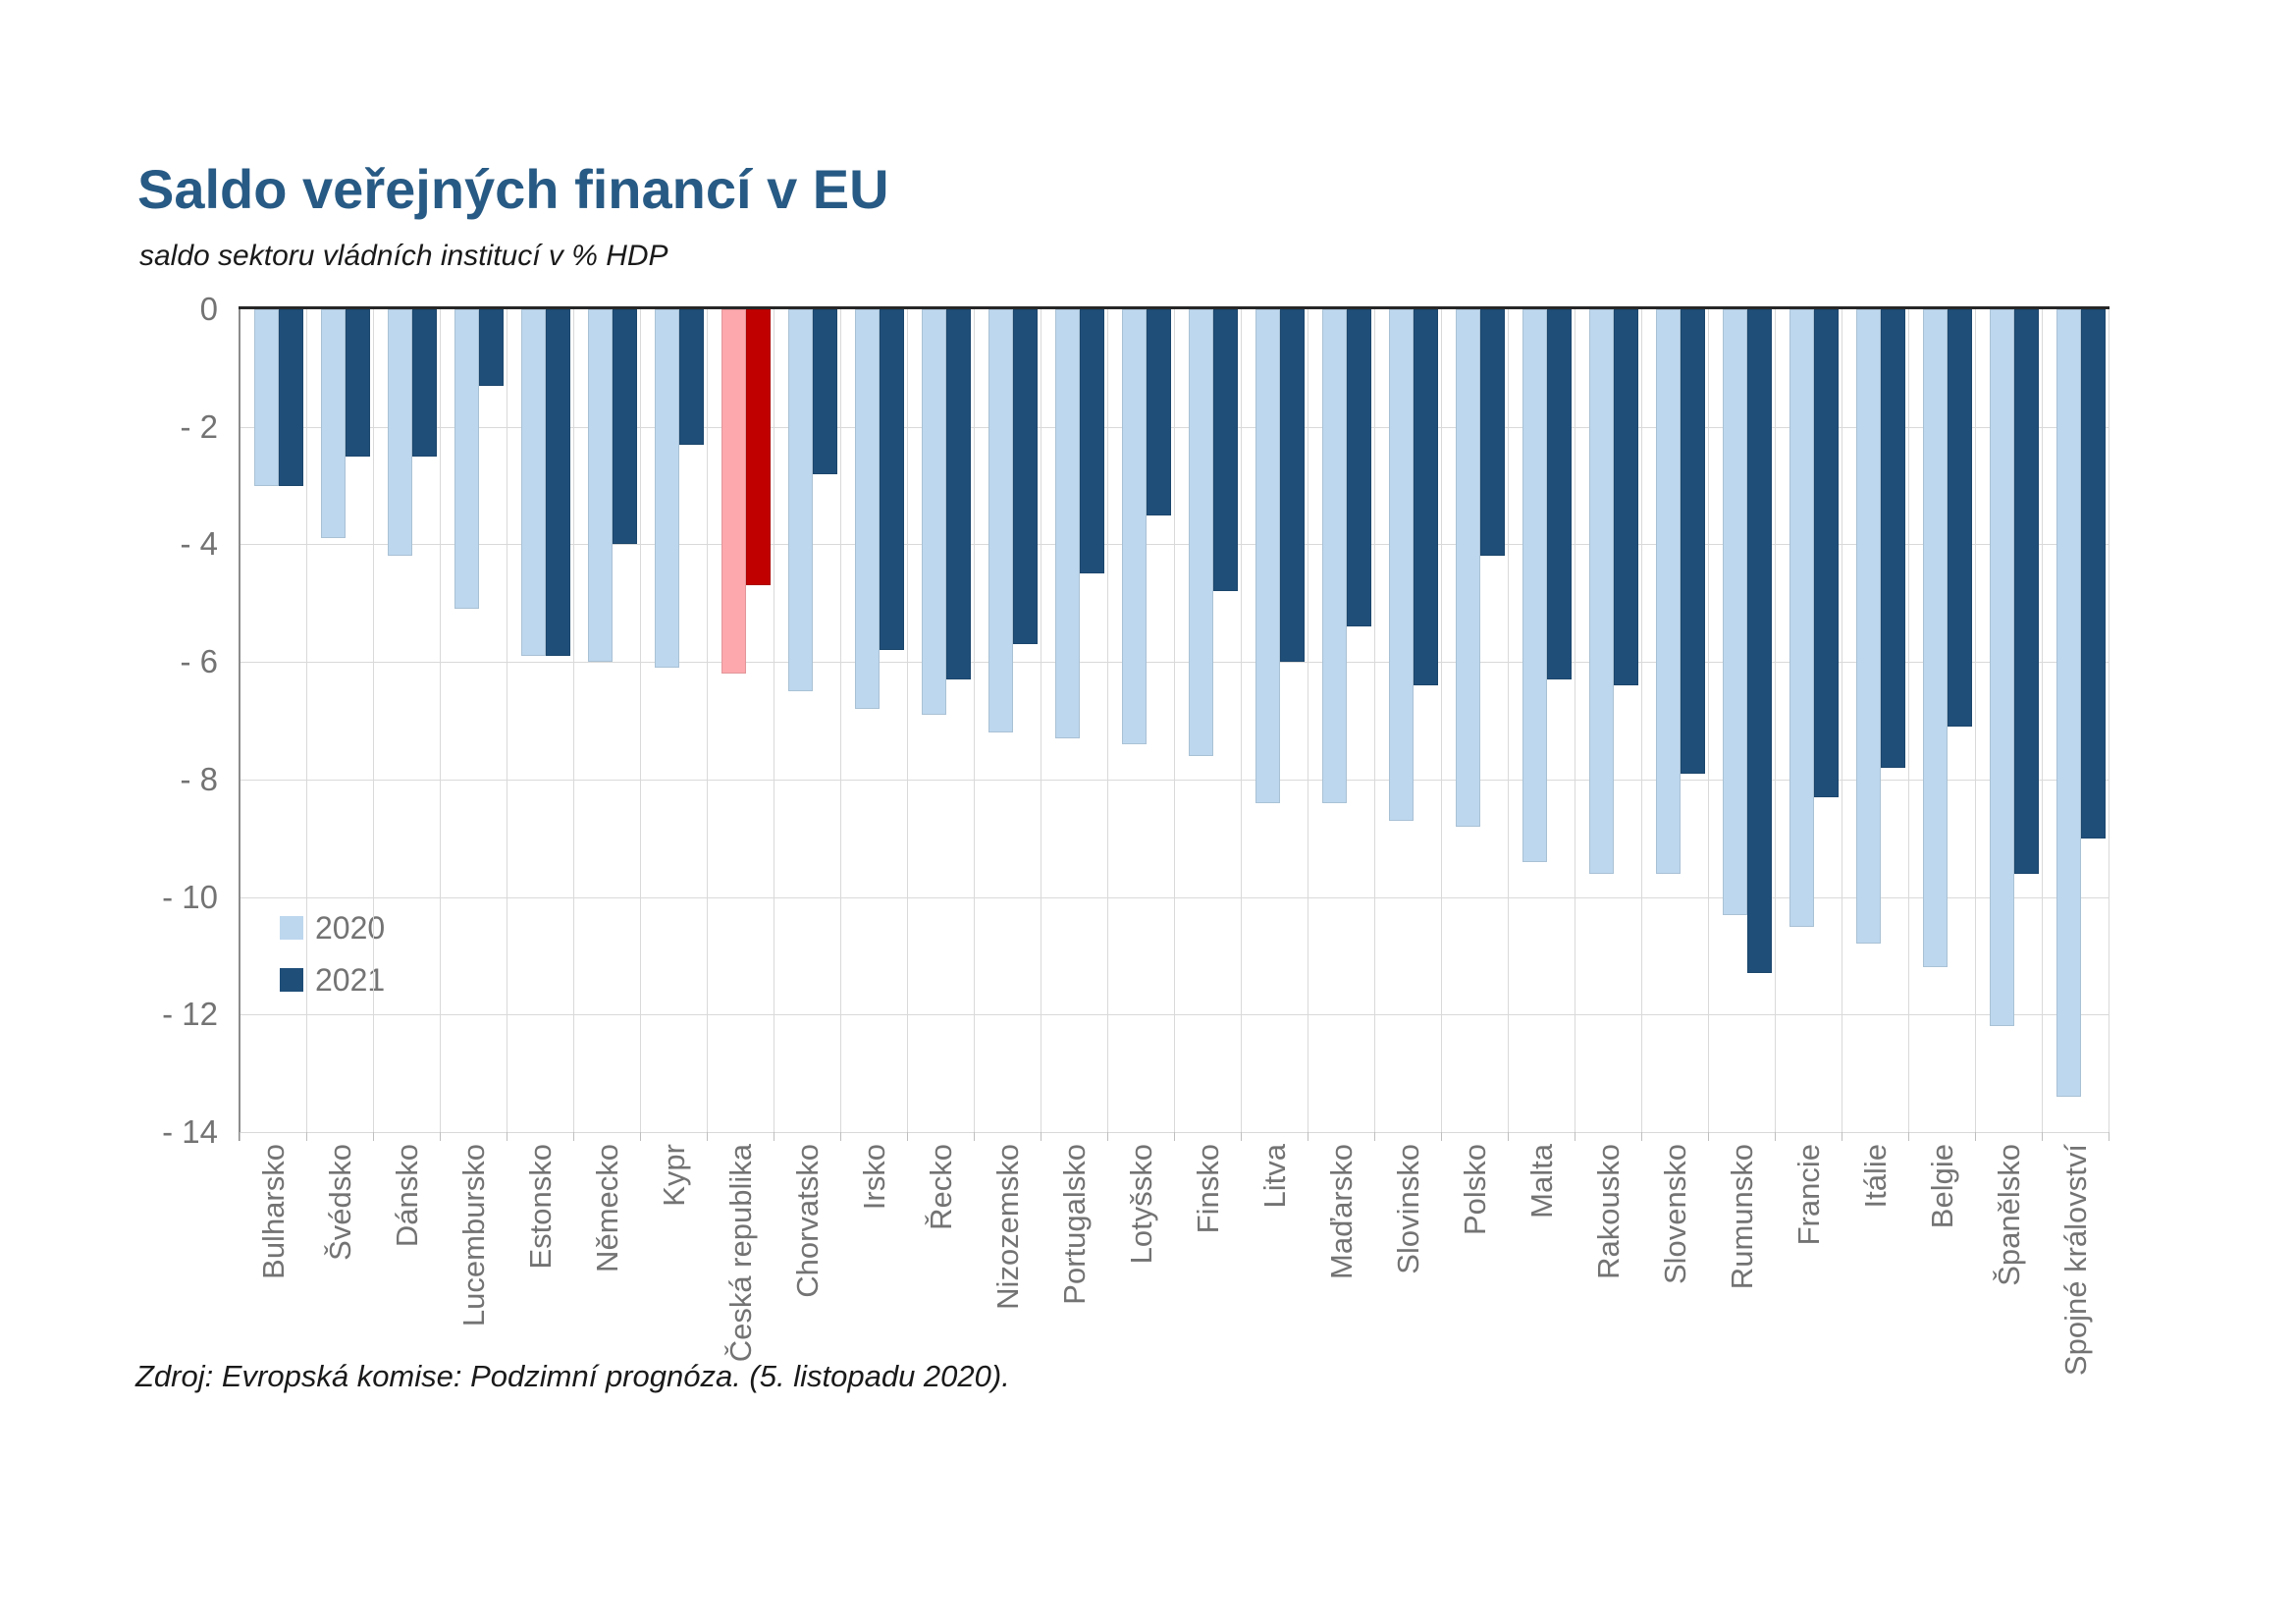 The height and width of the screenshot is (1624, 2296). What do you see at coordinates (1293, 486) in the screenshot?
I see `bar-2021-litva` at bounding box center [1293, 486].